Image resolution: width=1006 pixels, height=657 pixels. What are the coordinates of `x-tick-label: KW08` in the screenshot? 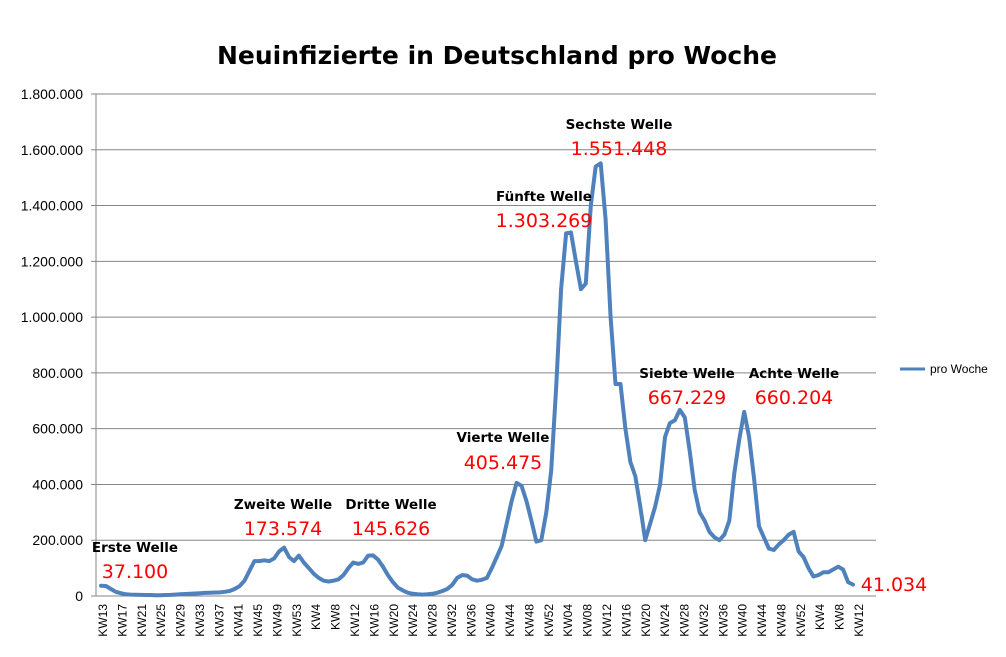 It's located at (588, 620).